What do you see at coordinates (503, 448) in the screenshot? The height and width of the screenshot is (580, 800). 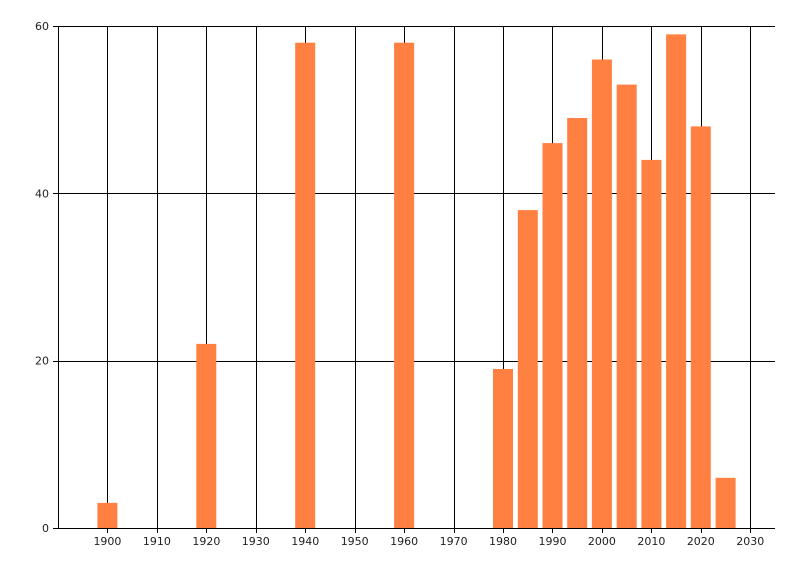 I see `bar-1980` at bounding box center [503, 448].